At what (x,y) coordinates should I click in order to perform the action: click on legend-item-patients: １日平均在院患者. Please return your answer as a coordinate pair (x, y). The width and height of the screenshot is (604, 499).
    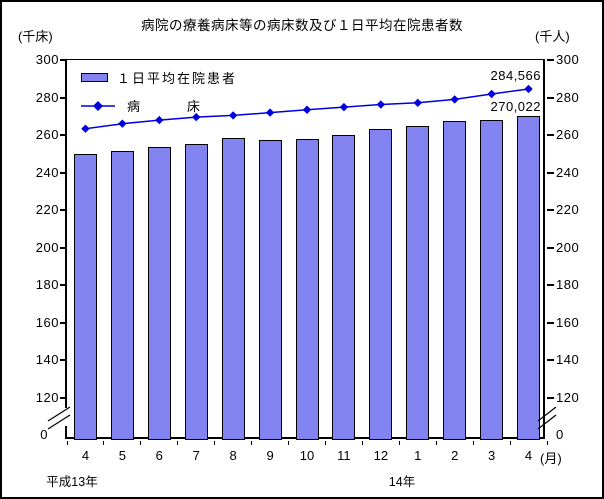
    Looking at the image, I should click on (159, 78).